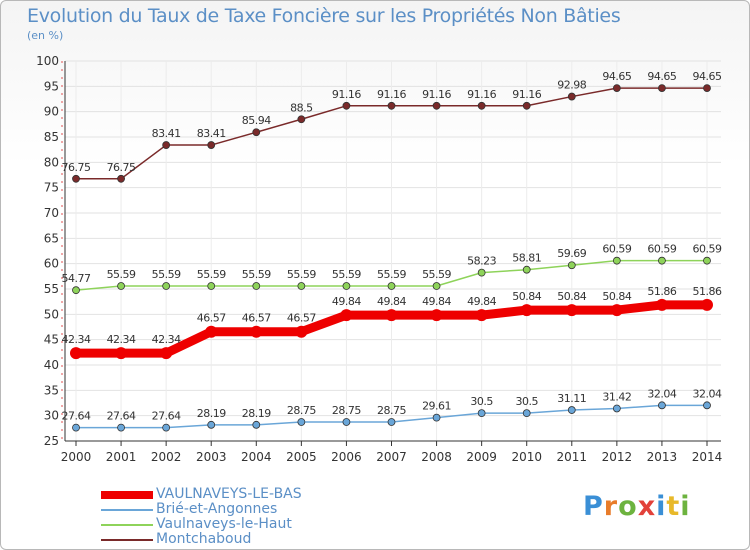 Image resolution: width=750 pixels, height=550 pixels. Describe the element at coordinates (611, 506) in the screenshot. I see `logo-letter: r` at that location.